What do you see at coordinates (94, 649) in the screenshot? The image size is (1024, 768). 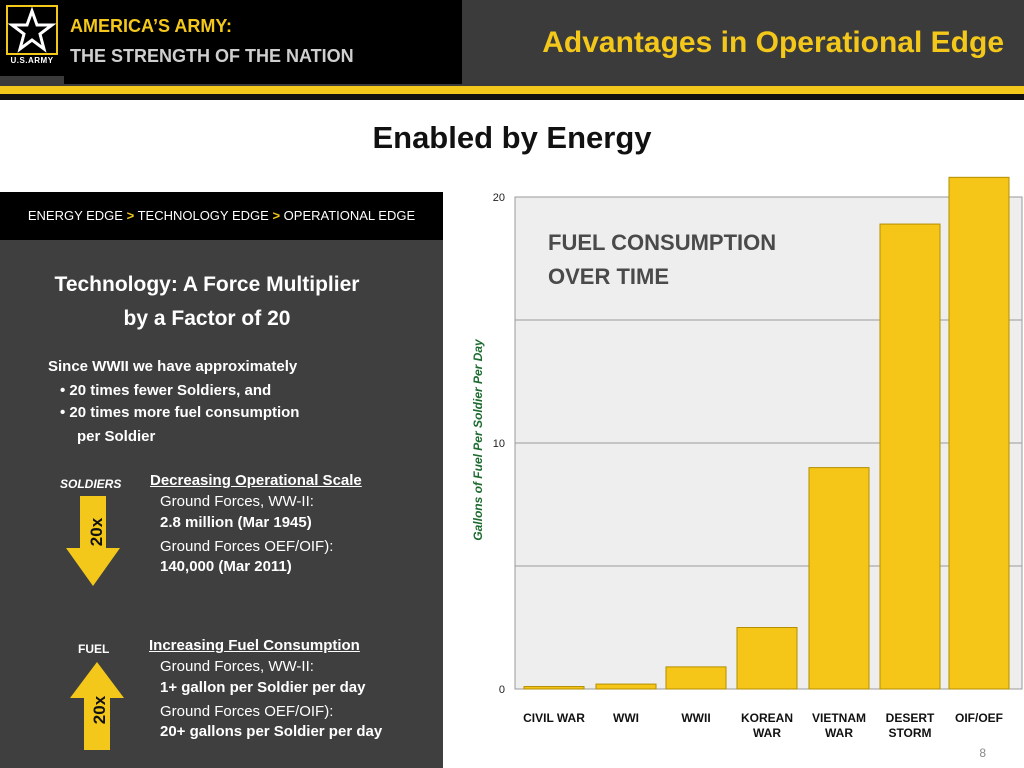 I see `fuel-label: FUEL` at bounding box center [94, 649].